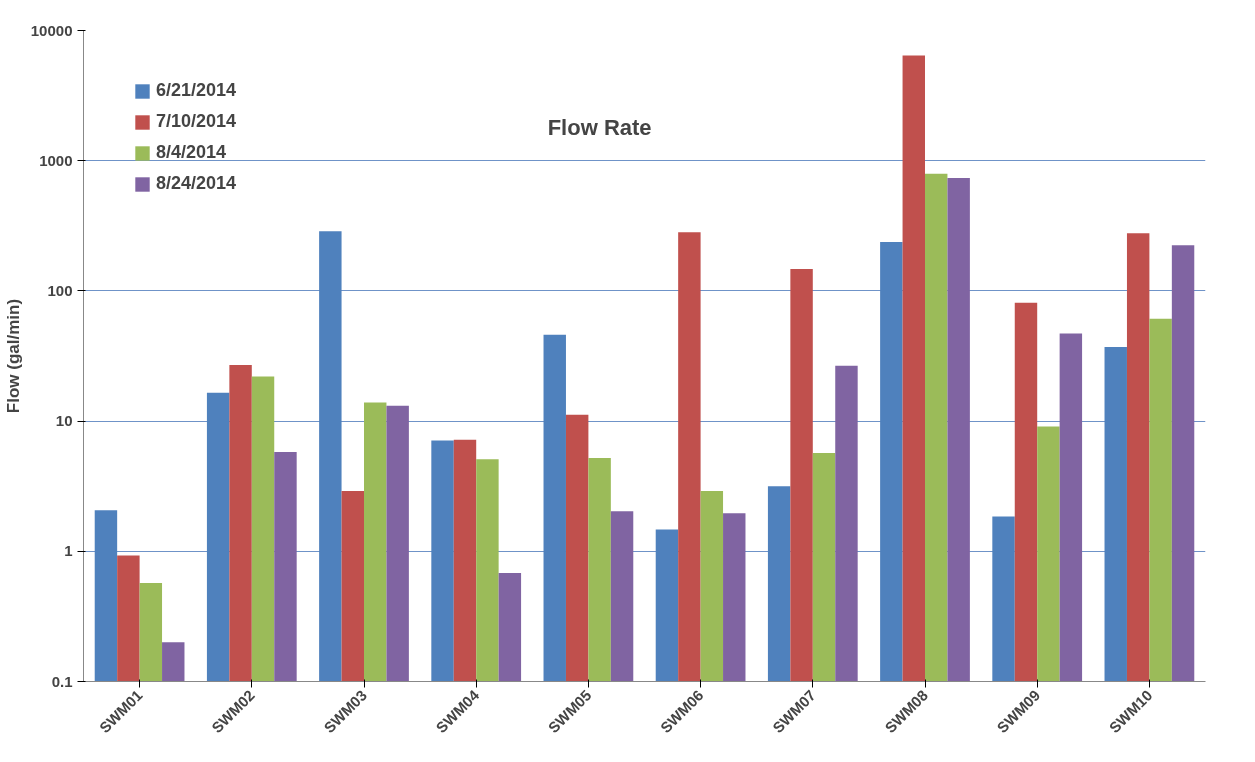 Image resolution: width=1255 pixels, height=762 pixels. Describe the element at coordinates (51, 30) in the screenshot. I see `y-tick-label: 10000` at that location.